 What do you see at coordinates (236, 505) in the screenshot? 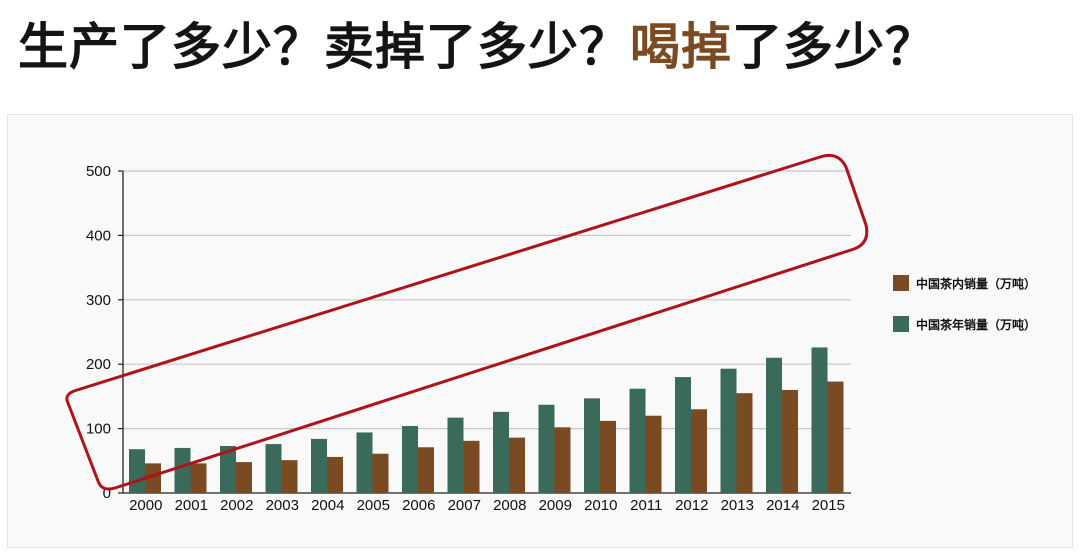
I see `x-tick-label: 2002` at bounding box center [236, 505].